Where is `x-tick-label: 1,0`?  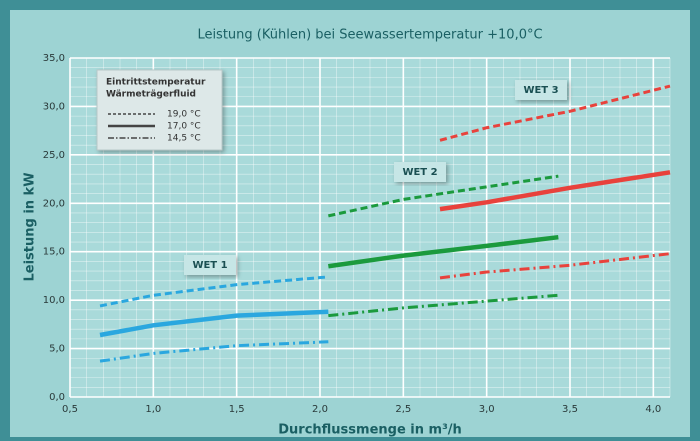 x-tick-label: 1,0 is located at coordinates (153, 409).